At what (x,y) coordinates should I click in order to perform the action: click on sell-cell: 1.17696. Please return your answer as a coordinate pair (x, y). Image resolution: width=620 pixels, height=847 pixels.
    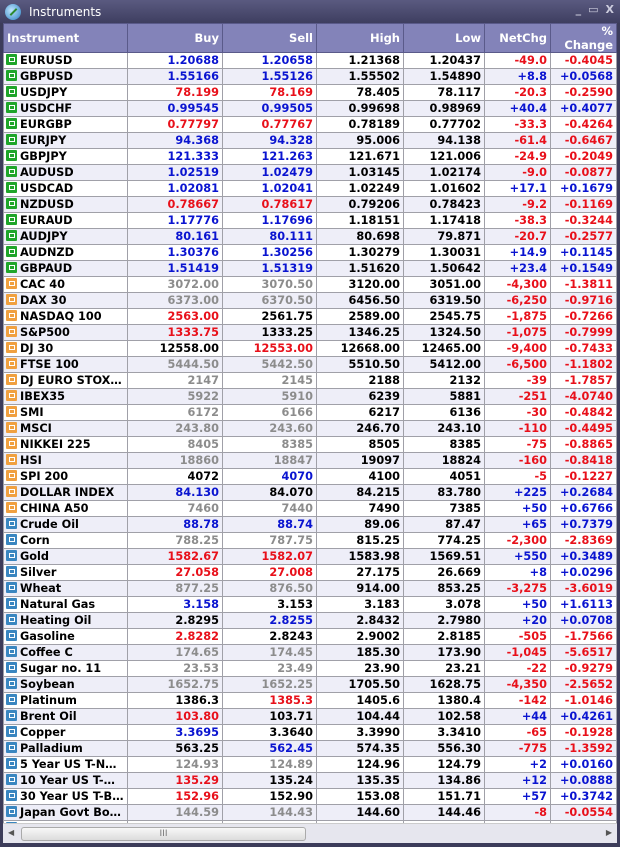
    Looking at the image, I should click on (269, 220).